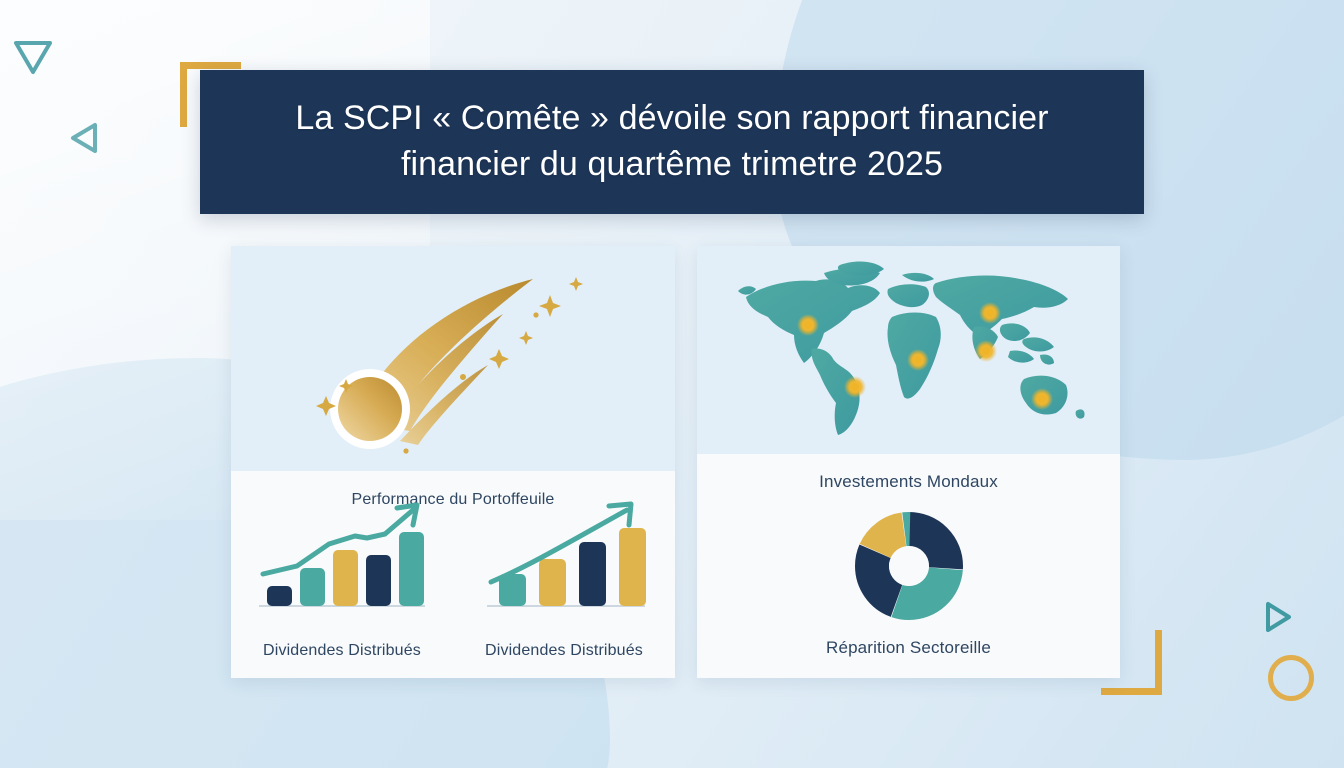  What do you see at coordinates (1131, 662) in the screenshot?
I see `corner-bracket-bottom-right-icon` at bounding box center [1131, 662].